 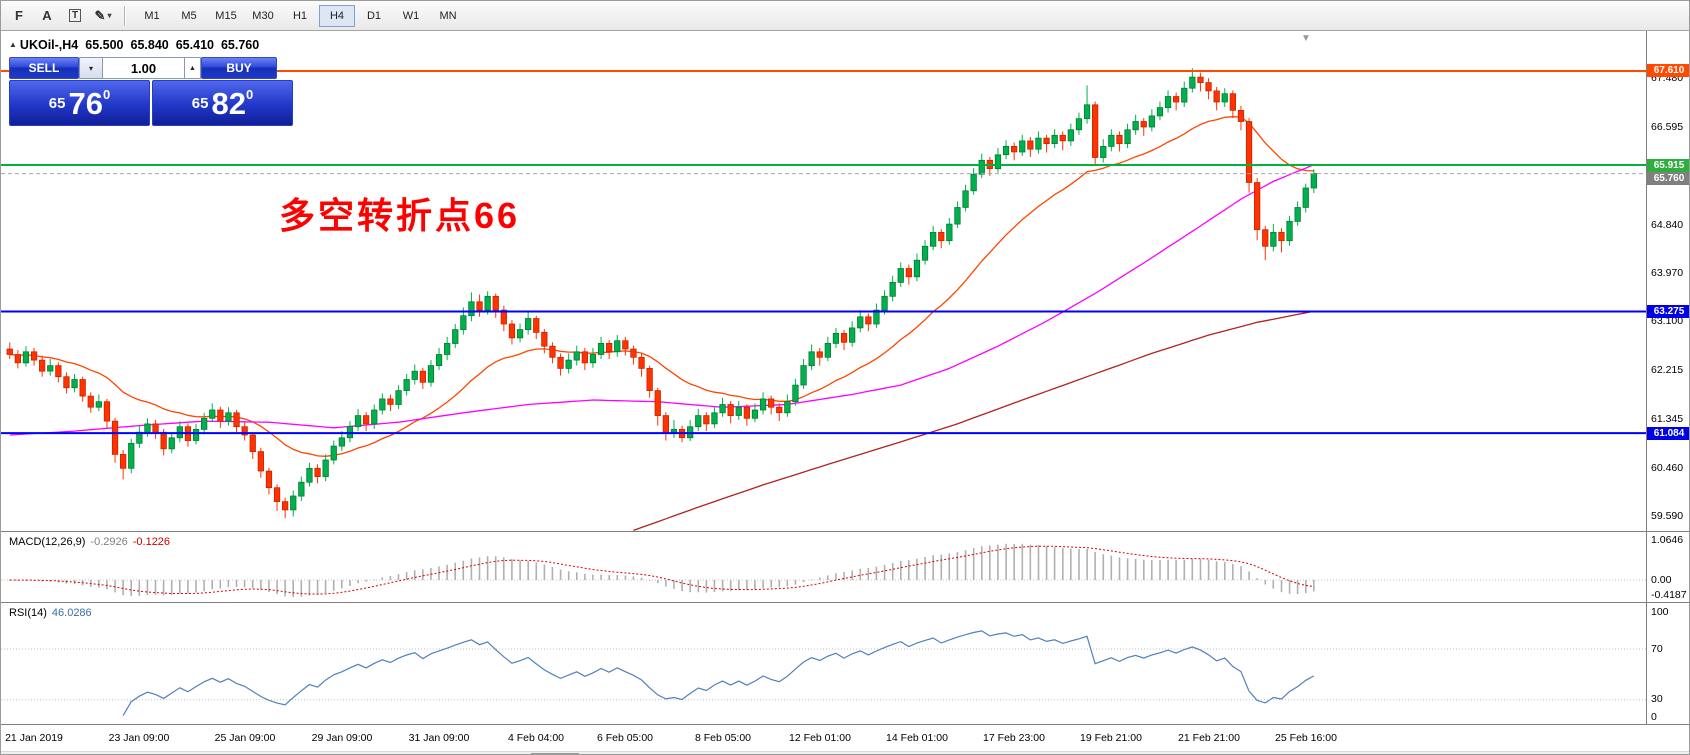 I want to click on buy-button: BUY, so click(x=239, y=68).